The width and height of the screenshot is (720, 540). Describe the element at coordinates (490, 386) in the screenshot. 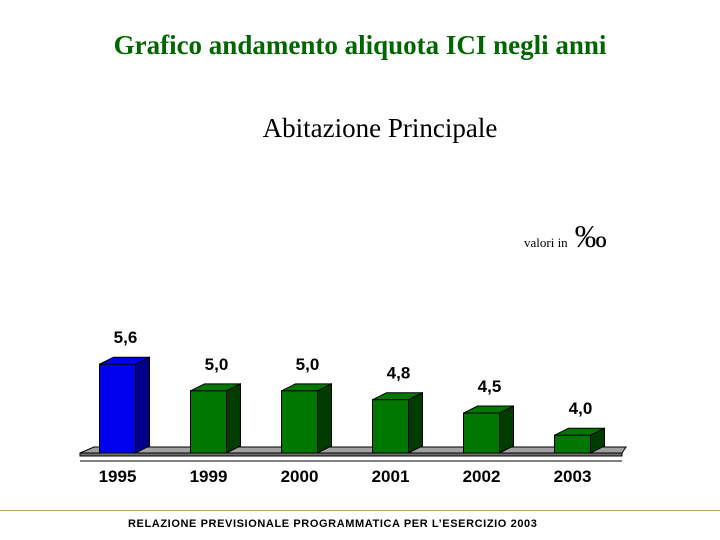

I see `data-label-2002: 4,5` at that location.